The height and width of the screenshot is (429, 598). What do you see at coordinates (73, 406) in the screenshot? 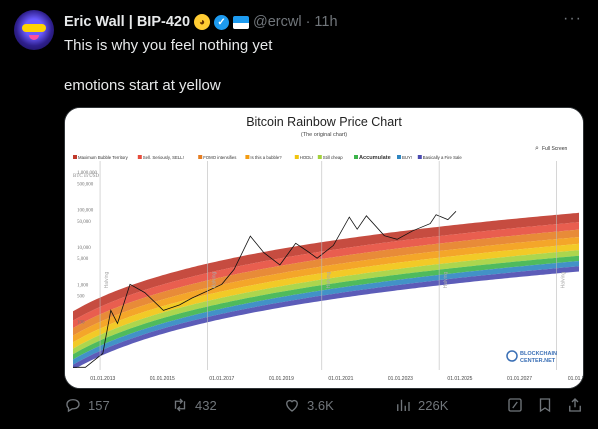
I see `reply-icon` at bounding box center [73, 406].